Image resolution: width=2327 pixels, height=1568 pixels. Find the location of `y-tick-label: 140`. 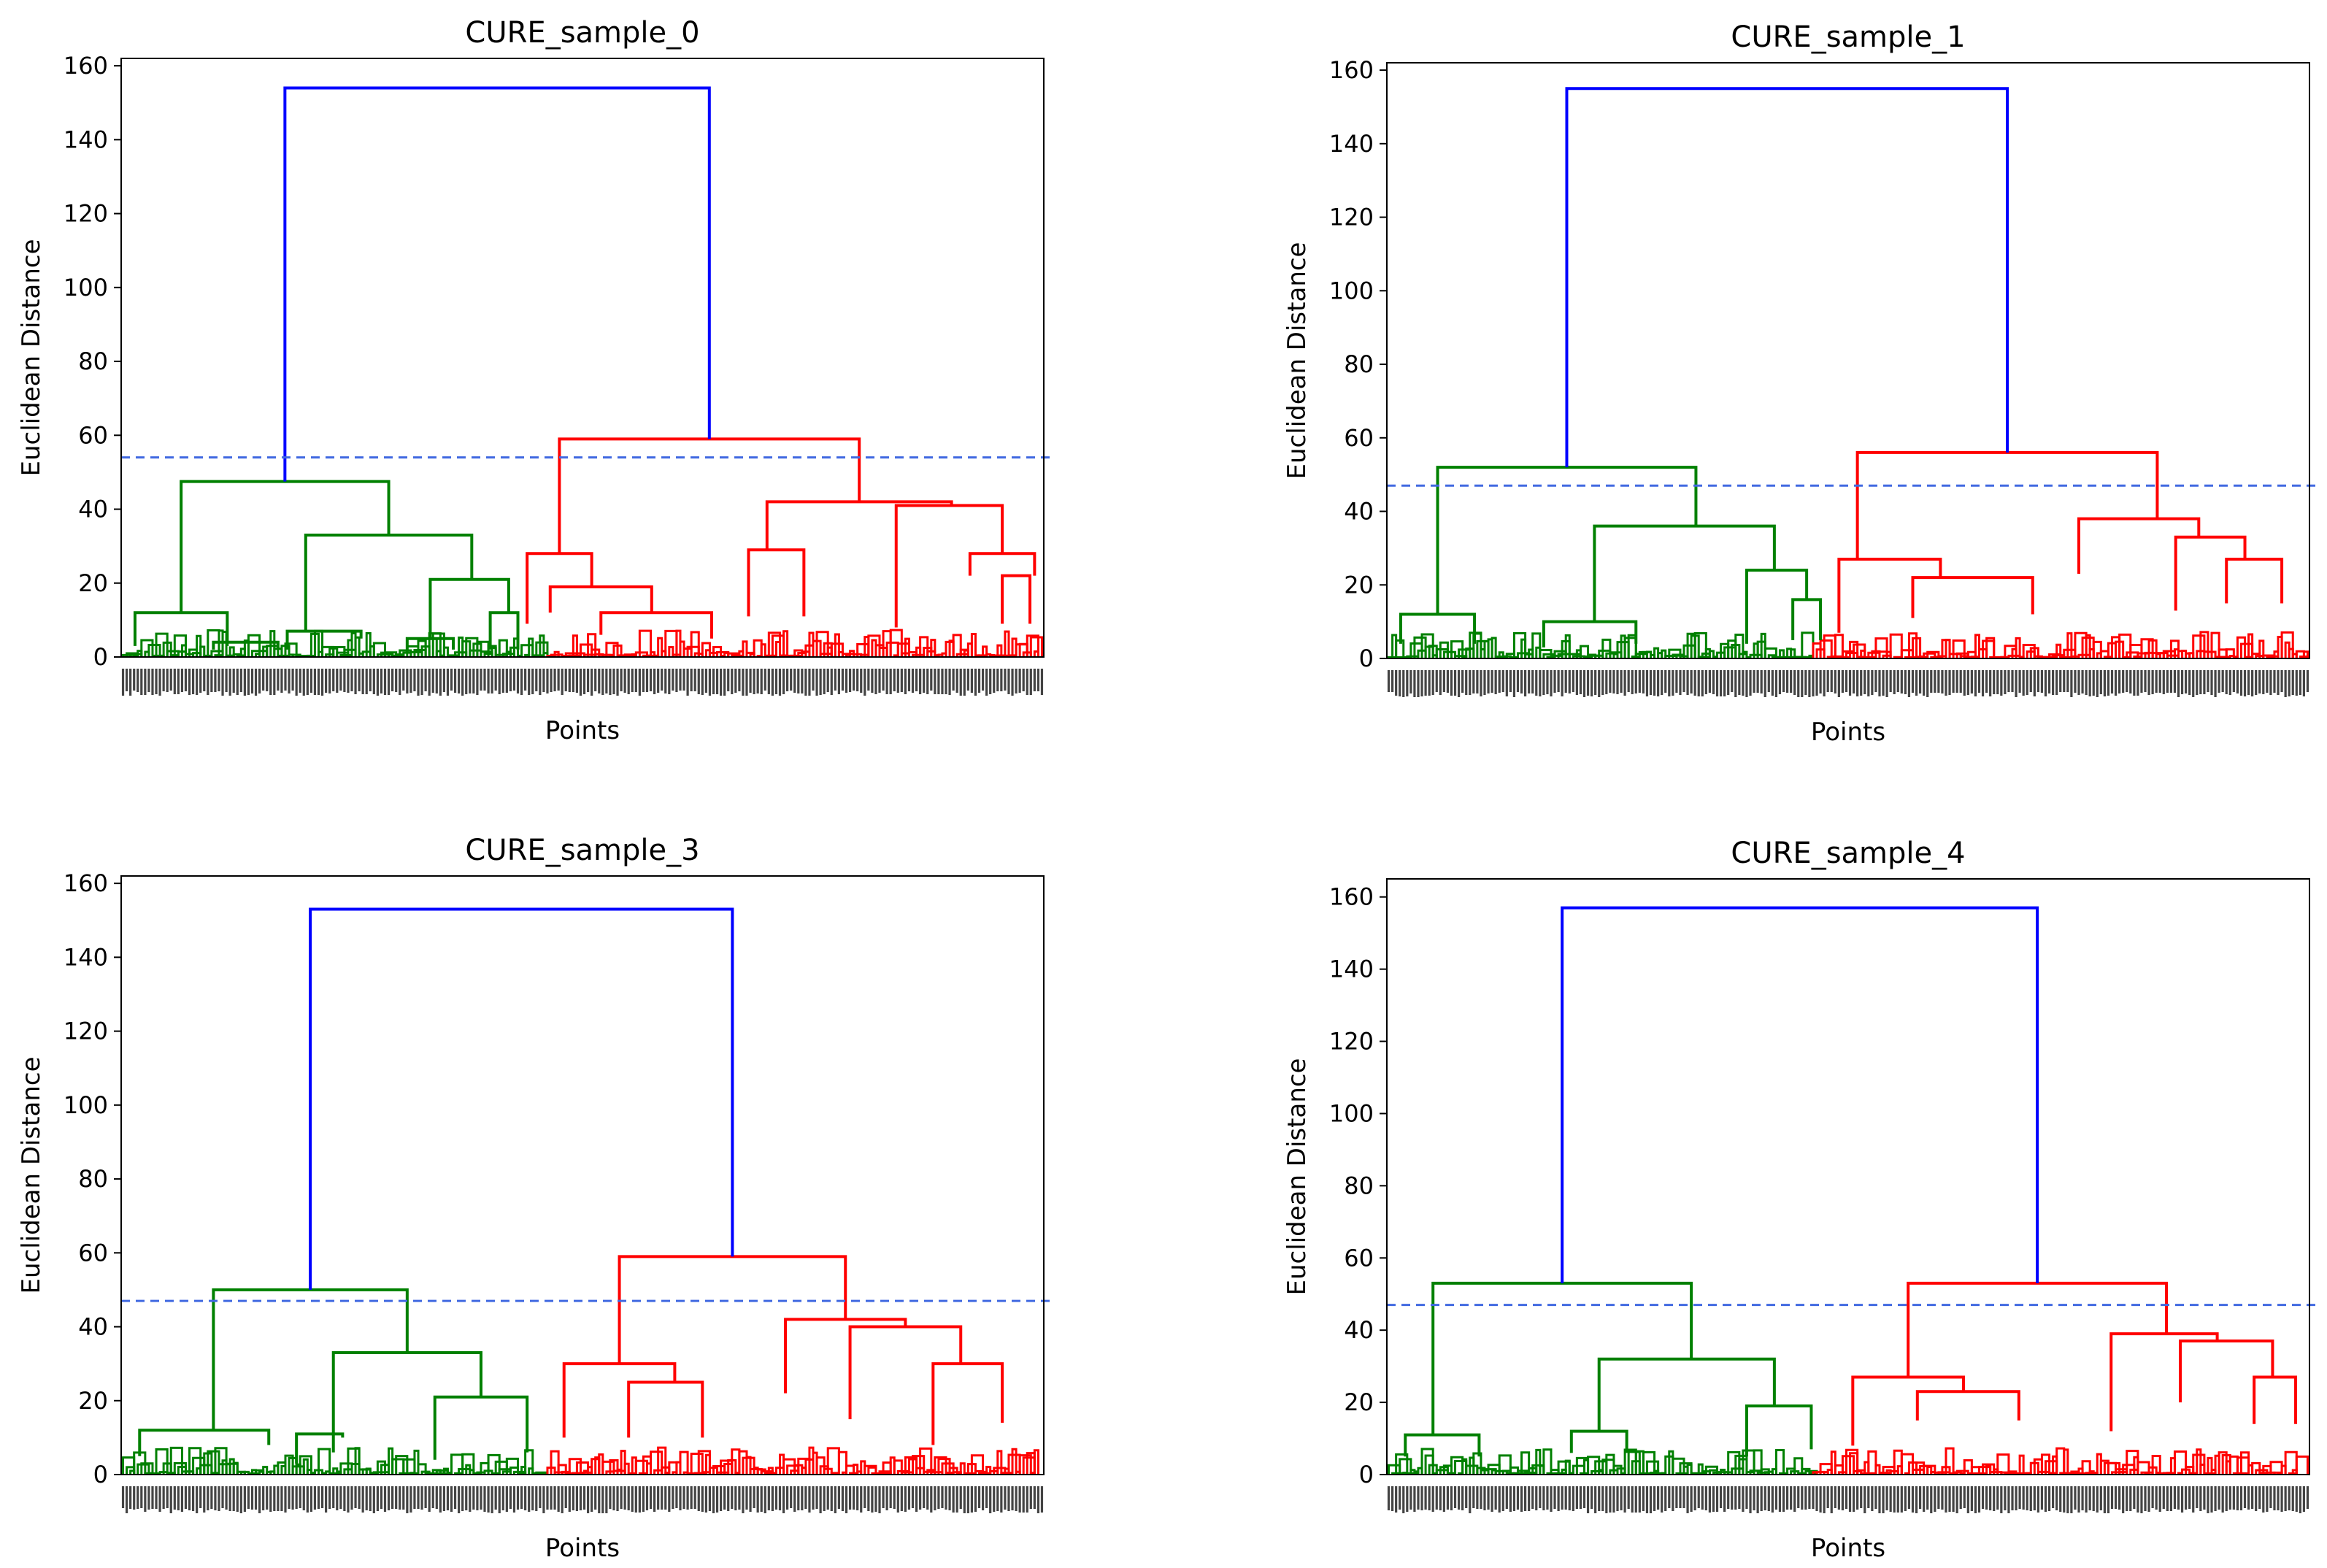

y-tick-label: 140 is located at coordinates (86, 140).